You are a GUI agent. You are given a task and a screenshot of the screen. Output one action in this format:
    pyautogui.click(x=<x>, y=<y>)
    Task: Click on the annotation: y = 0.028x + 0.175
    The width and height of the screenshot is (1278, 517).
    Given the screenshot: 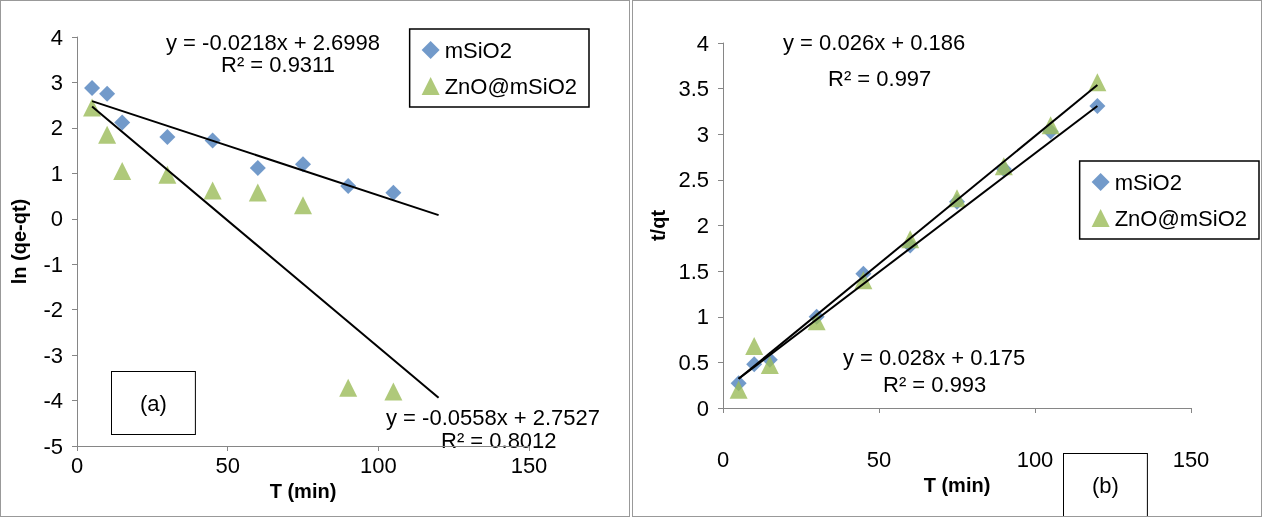 What is the action you would take?
    pyautogui.click(x=934, y=357)
    